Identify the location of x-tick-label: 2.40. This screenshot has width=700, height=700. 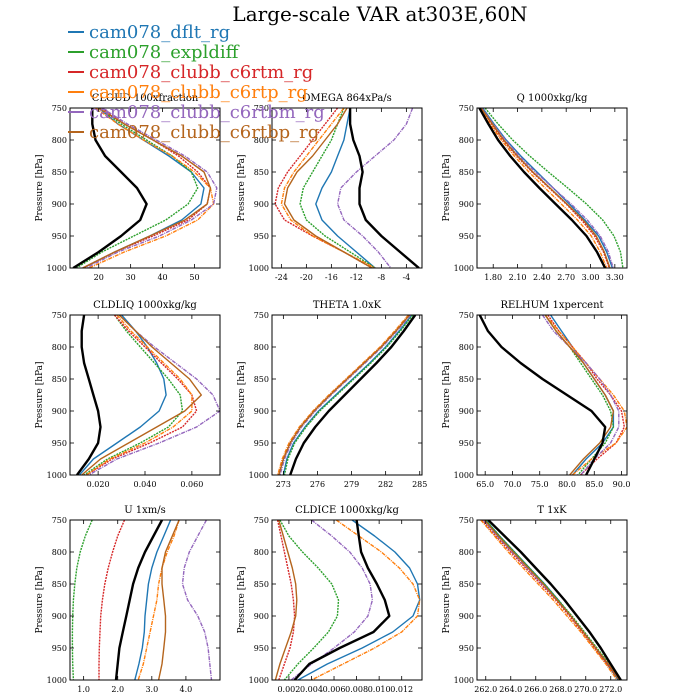
(542, 277).